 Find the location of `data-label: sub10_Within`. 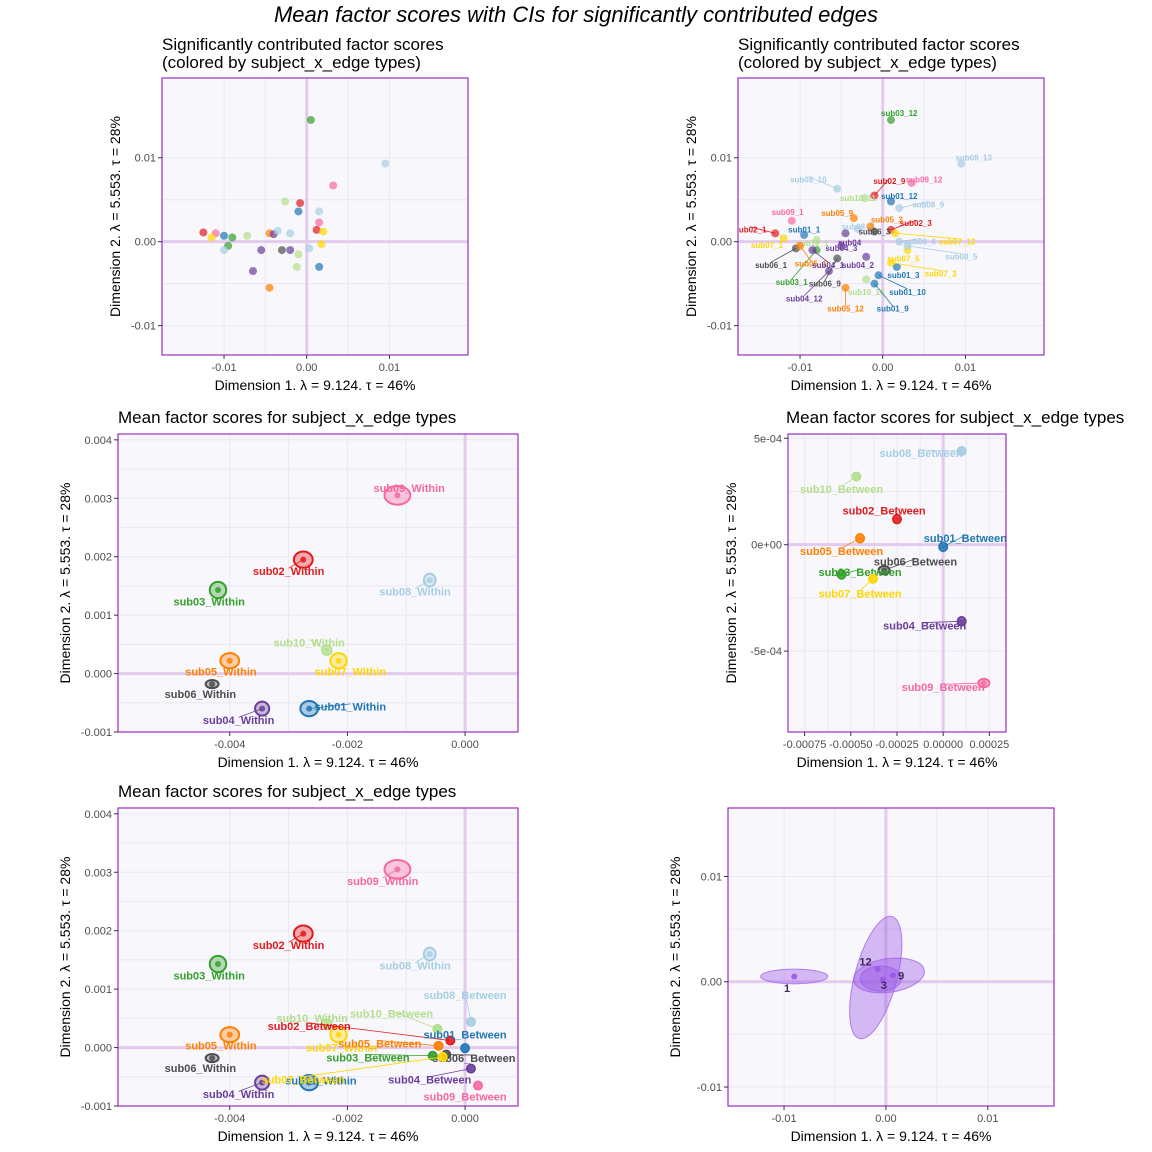

data-label: sub10_Within is located at coordinates (312, 1019).